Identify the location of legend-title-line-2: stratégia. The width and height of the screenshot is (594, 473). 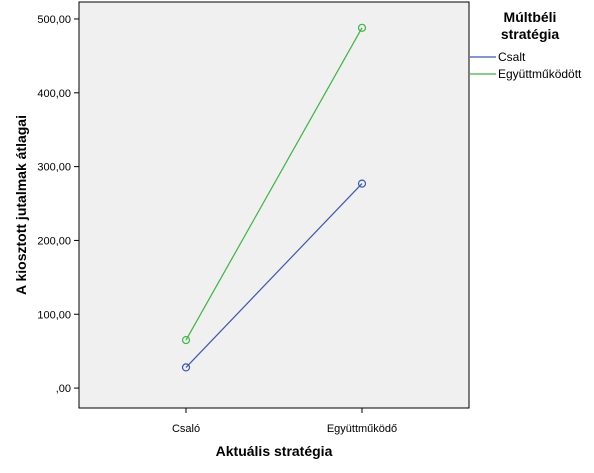
(530, 34).